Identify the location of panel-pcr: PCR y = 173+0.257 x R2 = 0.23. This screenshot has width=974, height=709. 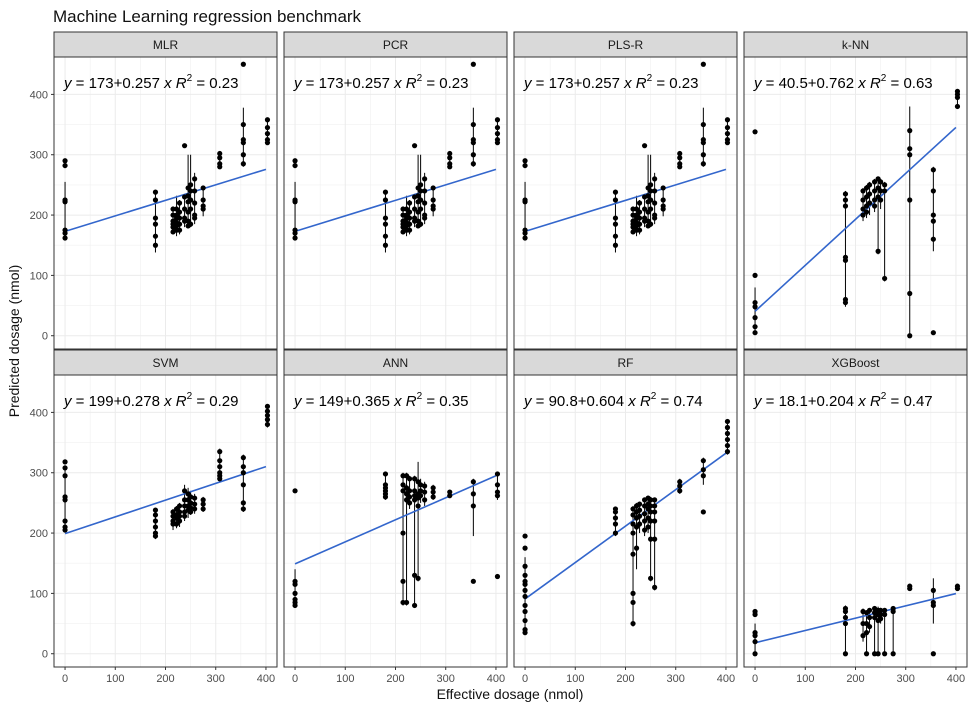
(395, 190).